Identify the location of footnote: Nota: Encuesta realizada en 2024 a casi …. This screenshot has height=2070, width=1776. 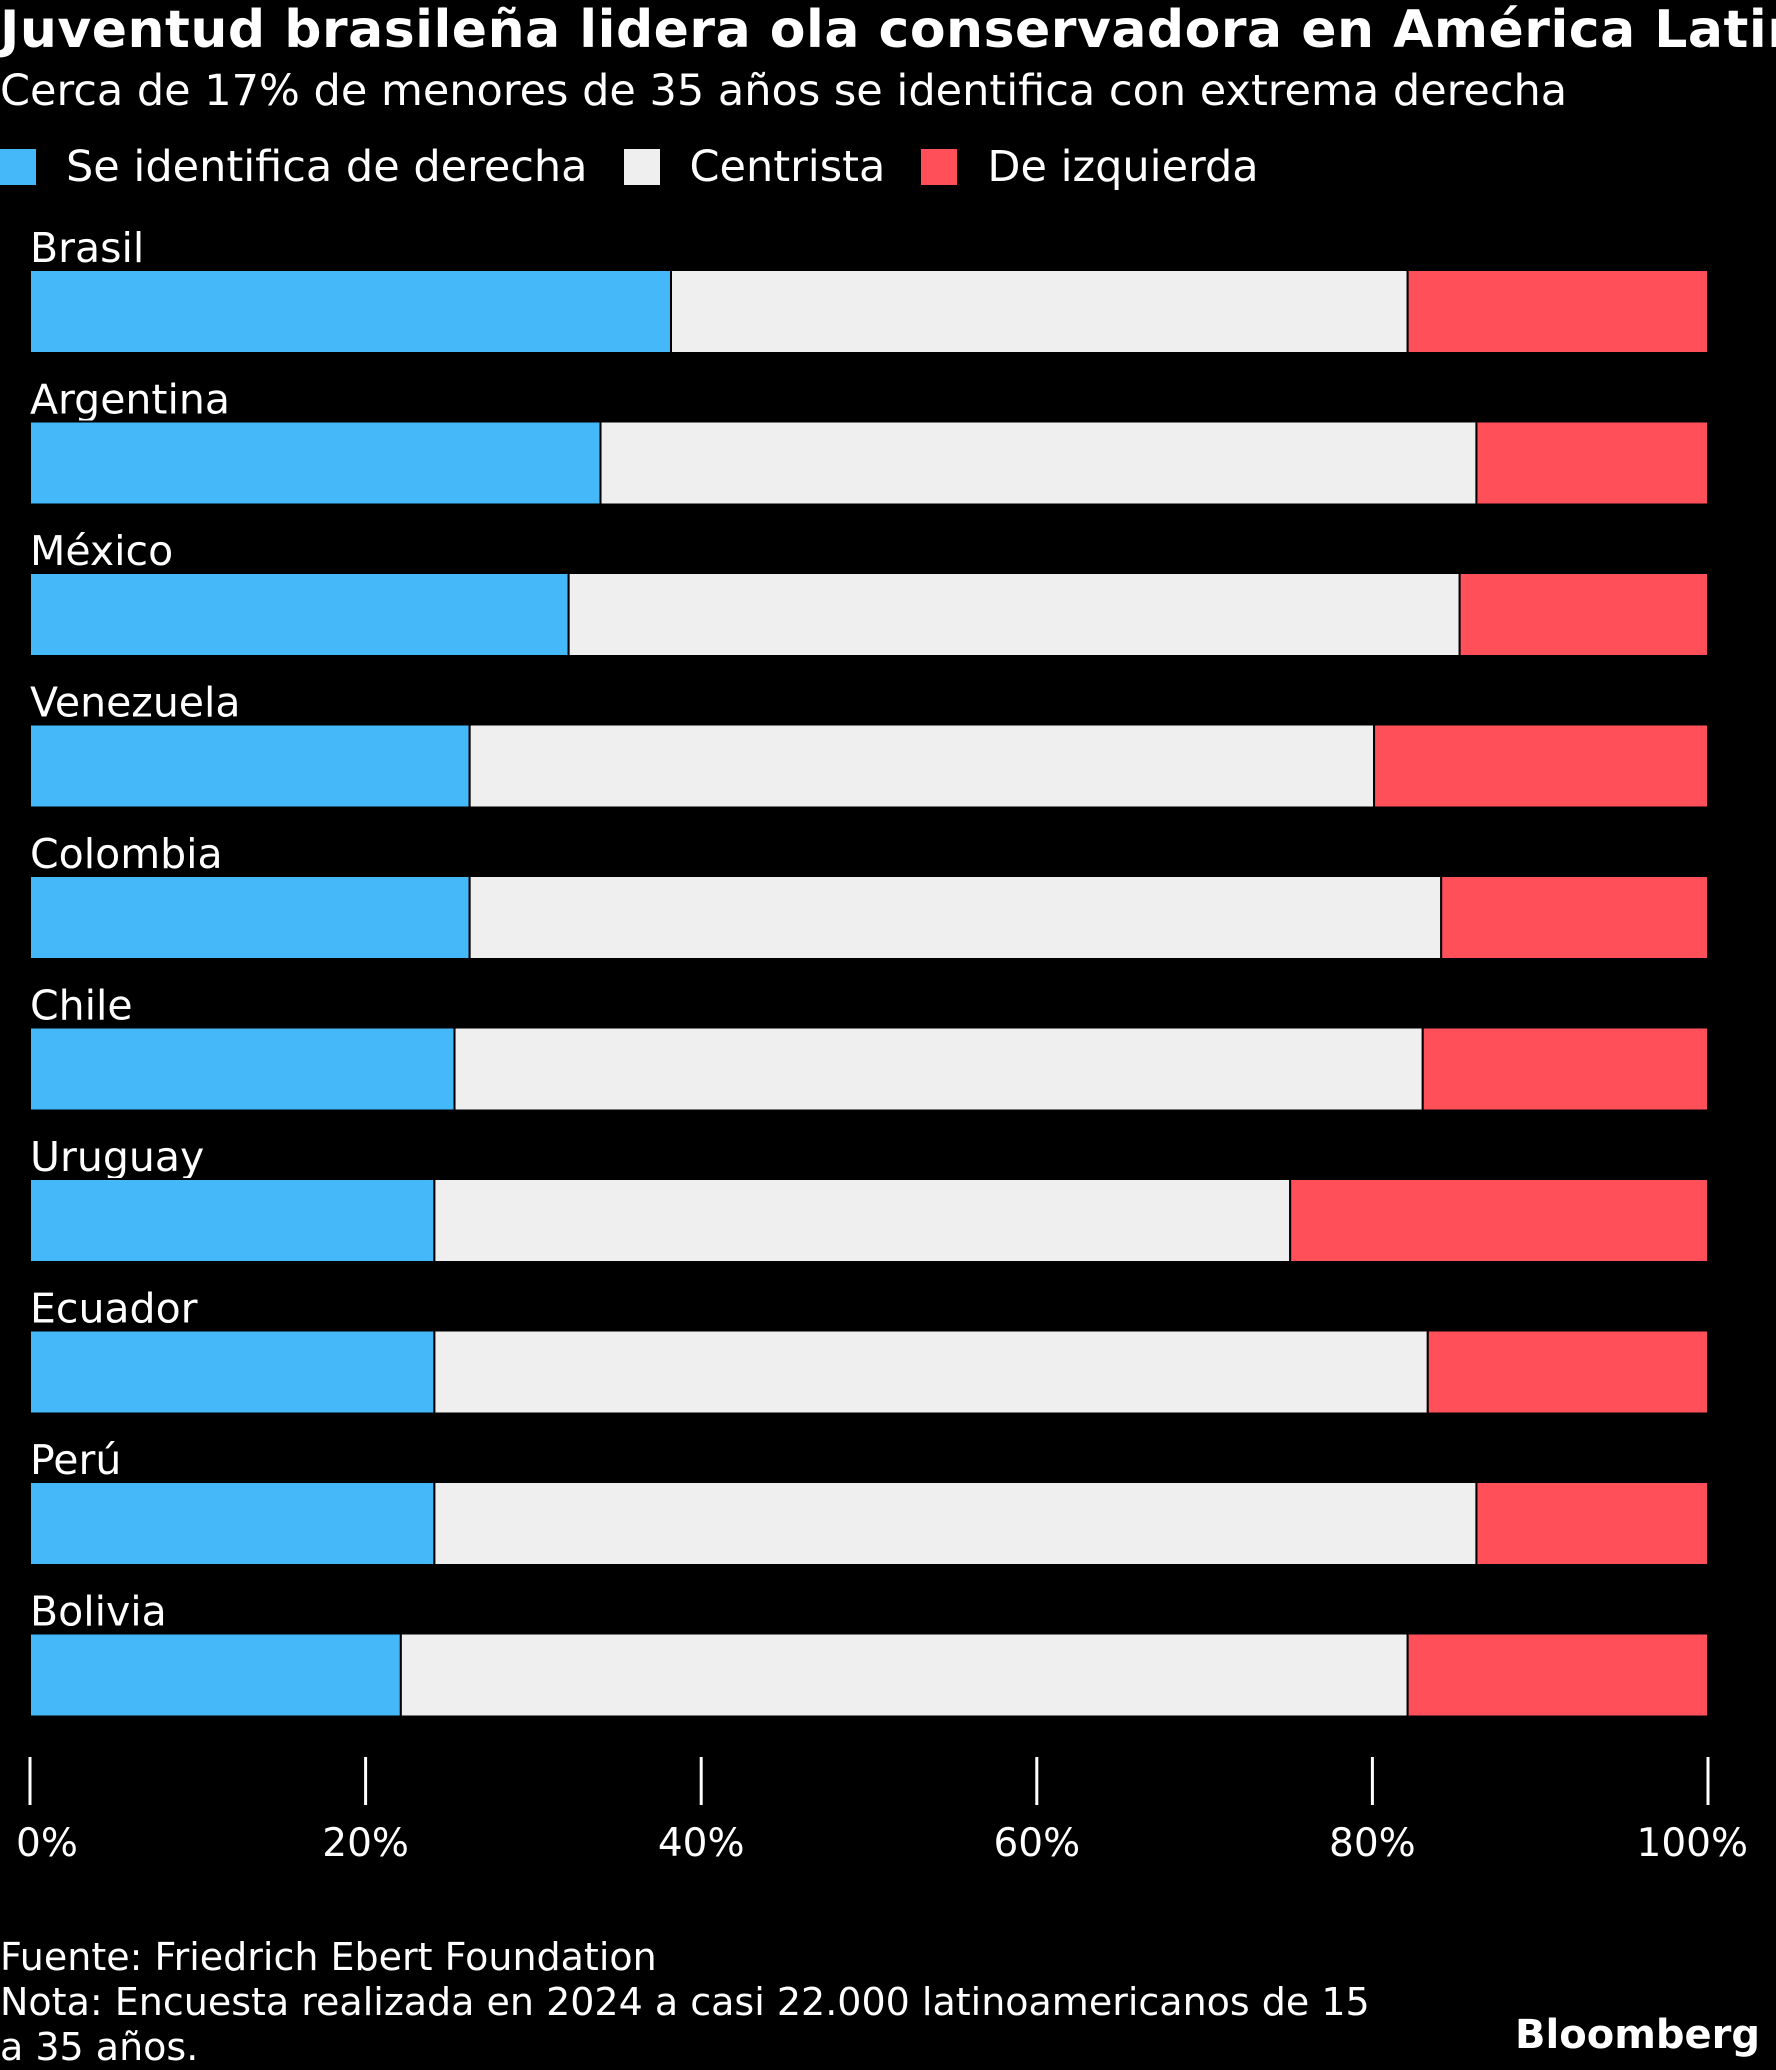
(685, 2024).